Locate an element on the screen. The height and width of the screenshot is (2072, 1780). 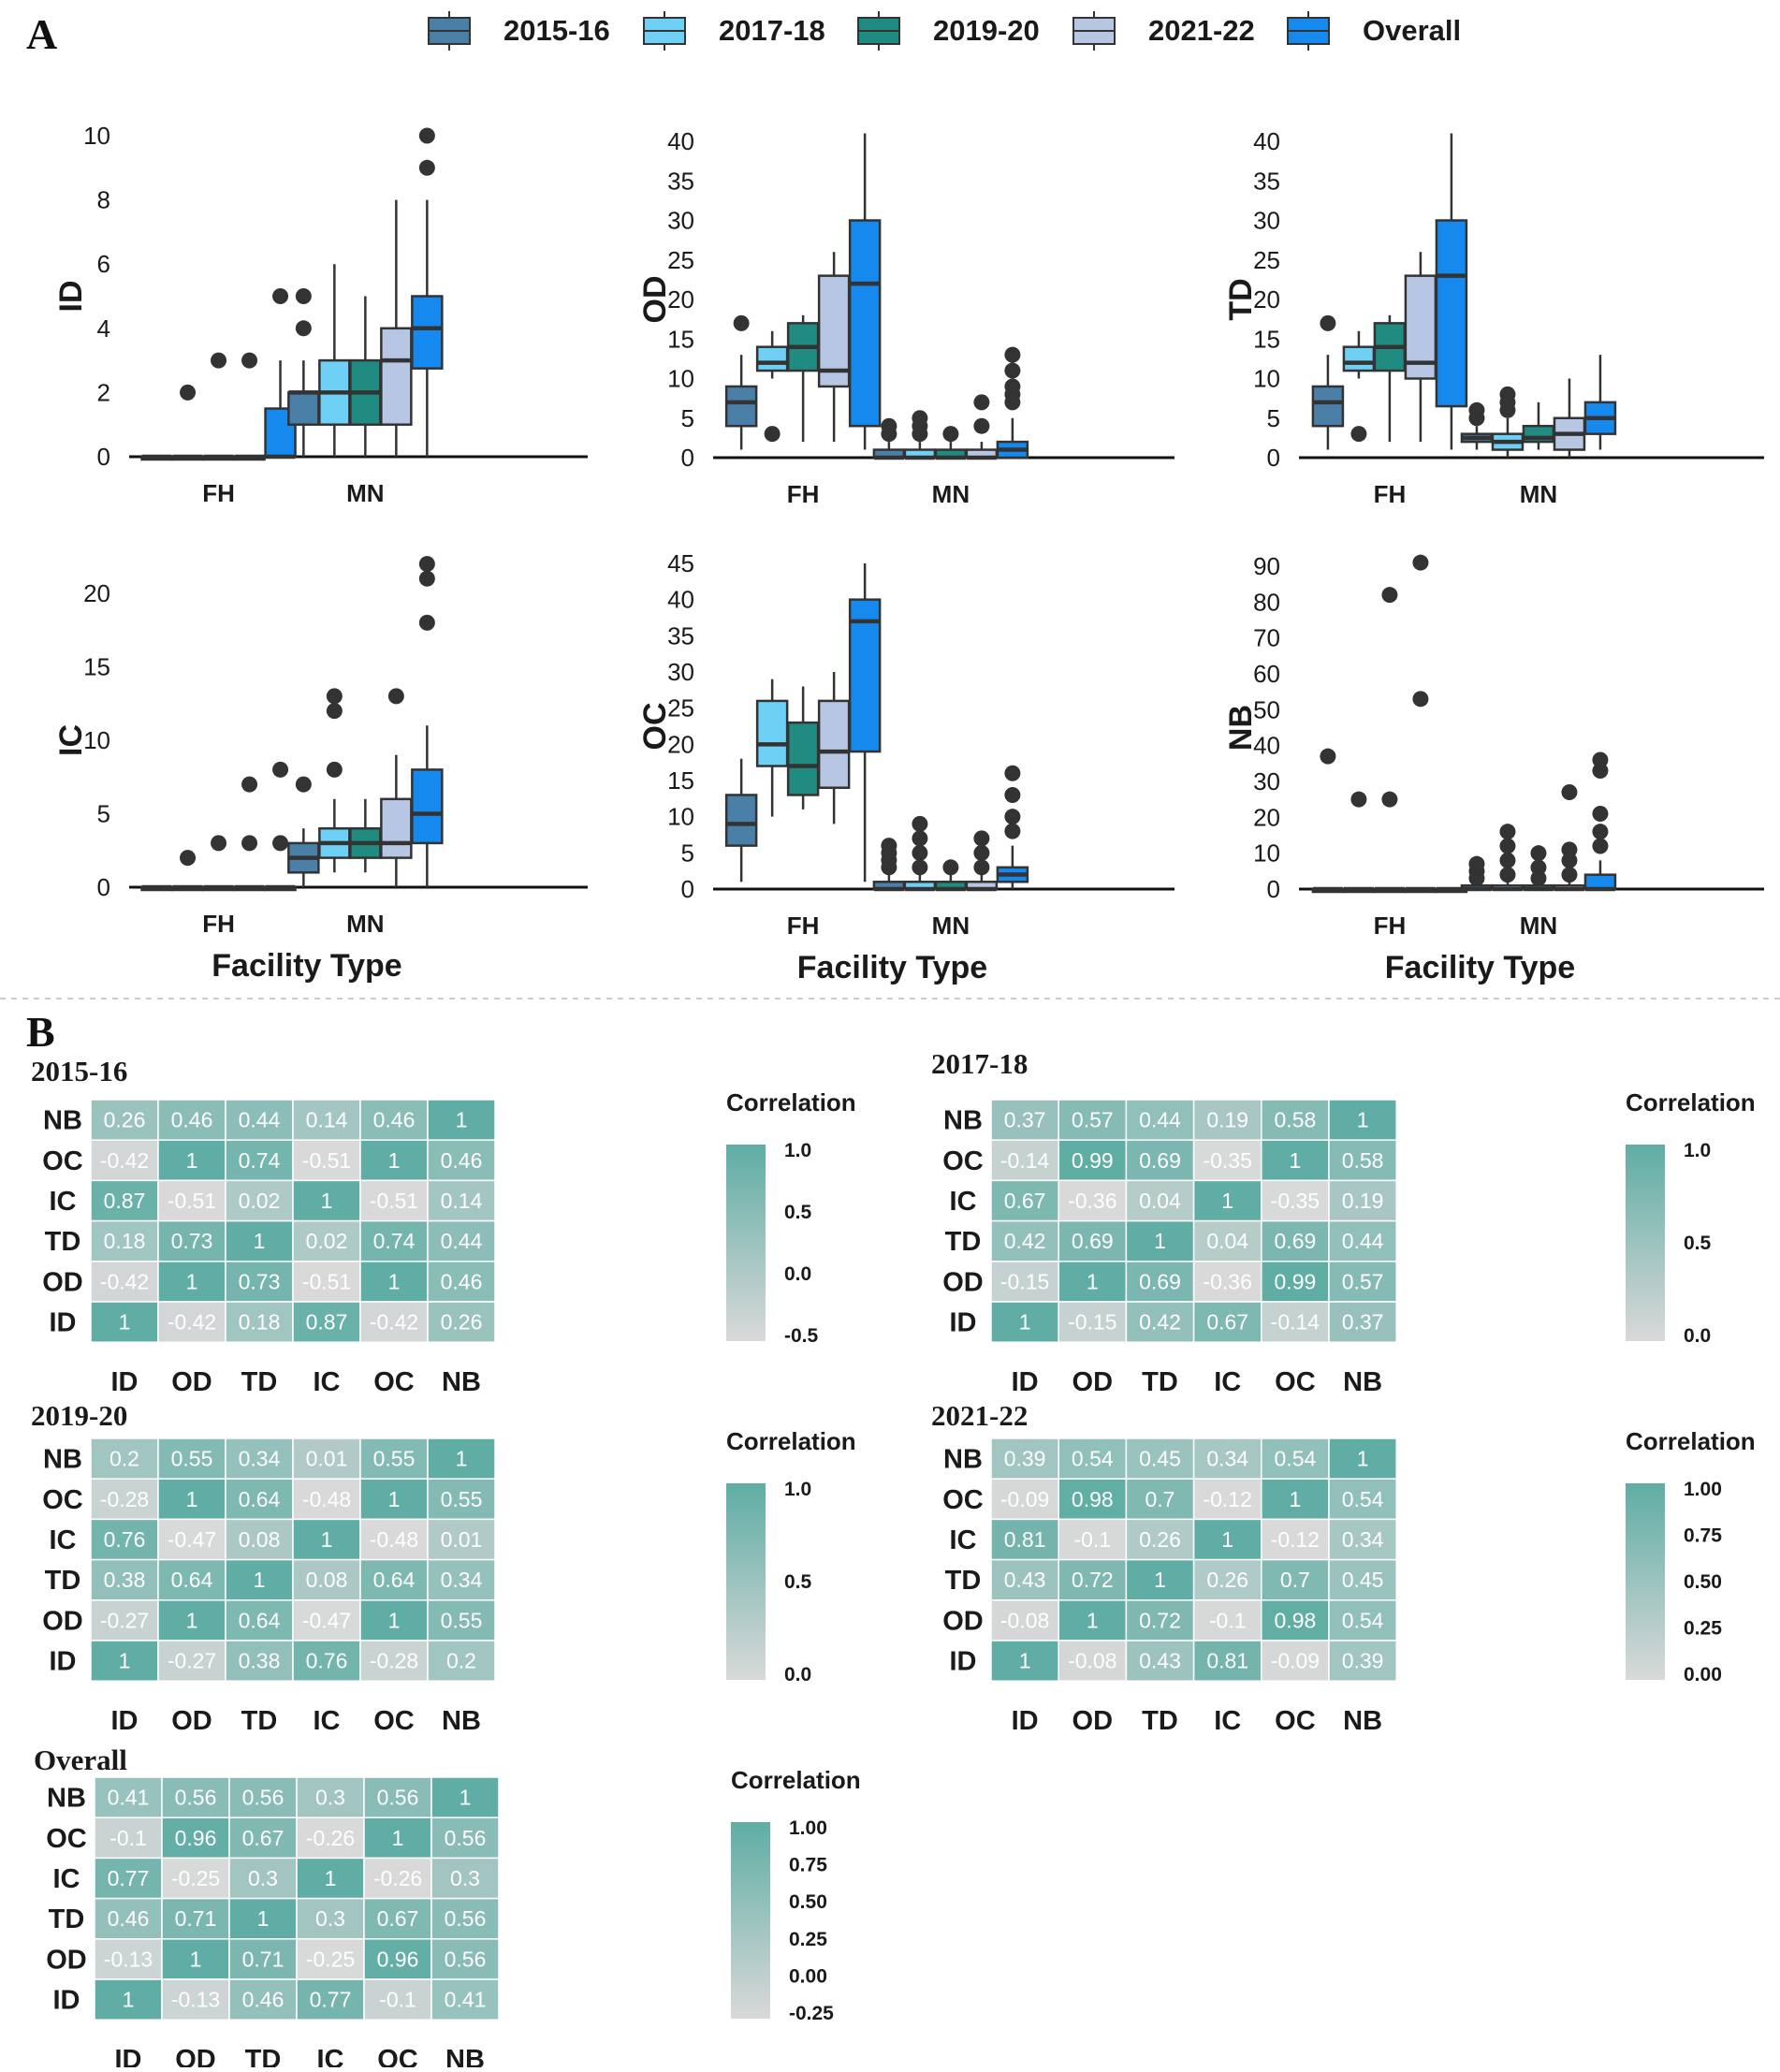
heatmap-cell: 0.14 is located at coordinates (462, 1200).